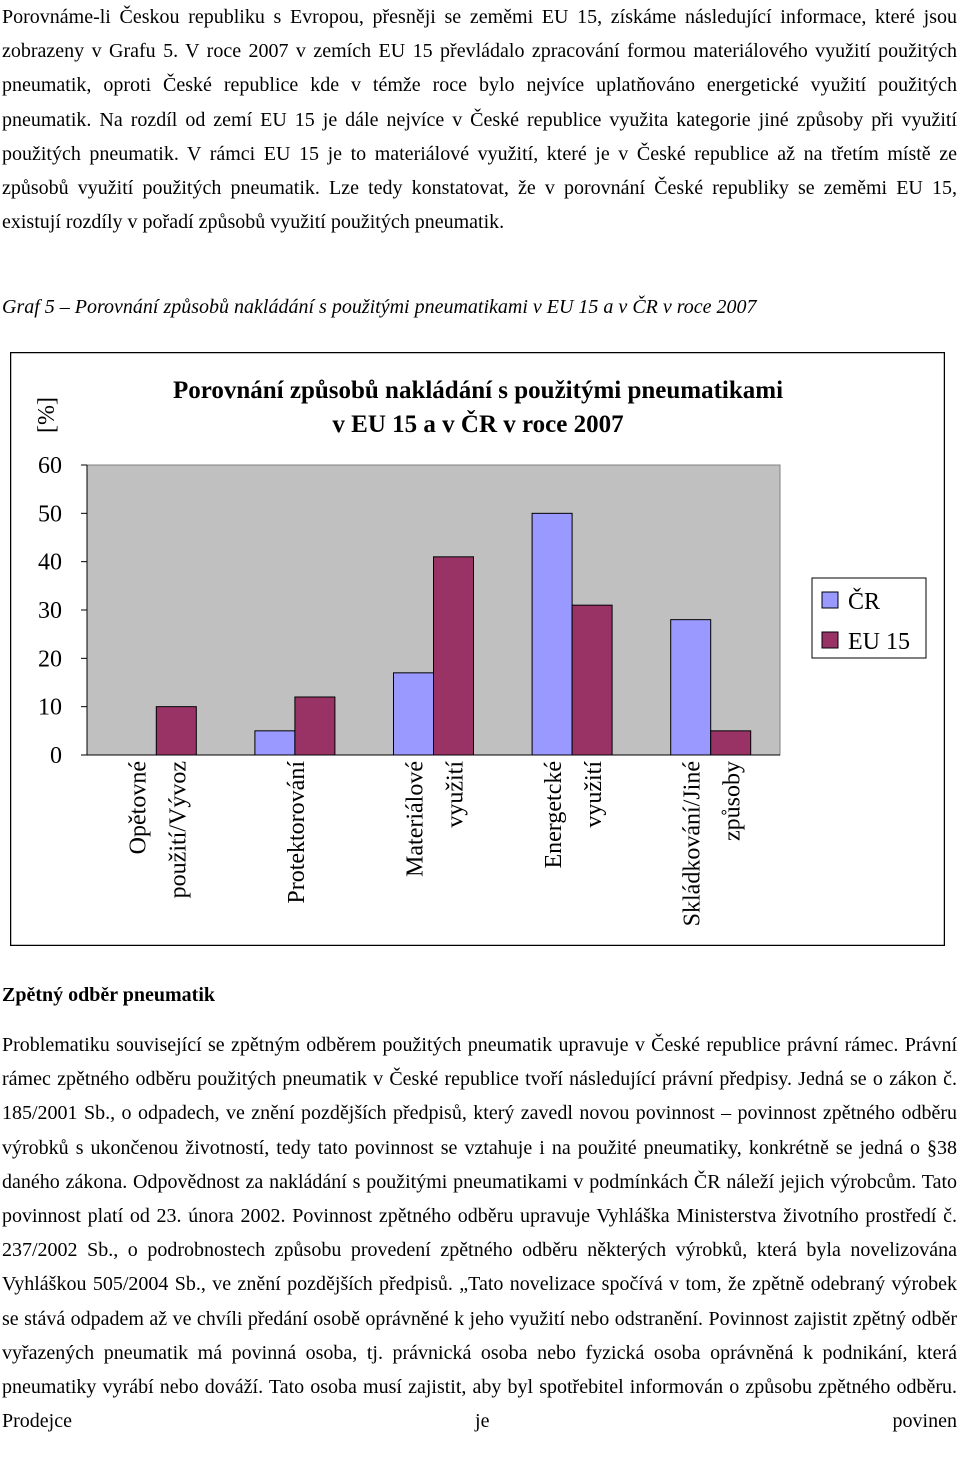 The height and width of the screenshot is (1470, 960). Describe the element at coordinates (178, 829) in the screenshot. I see `x-tick-label: použití/Vývoz` at that location.